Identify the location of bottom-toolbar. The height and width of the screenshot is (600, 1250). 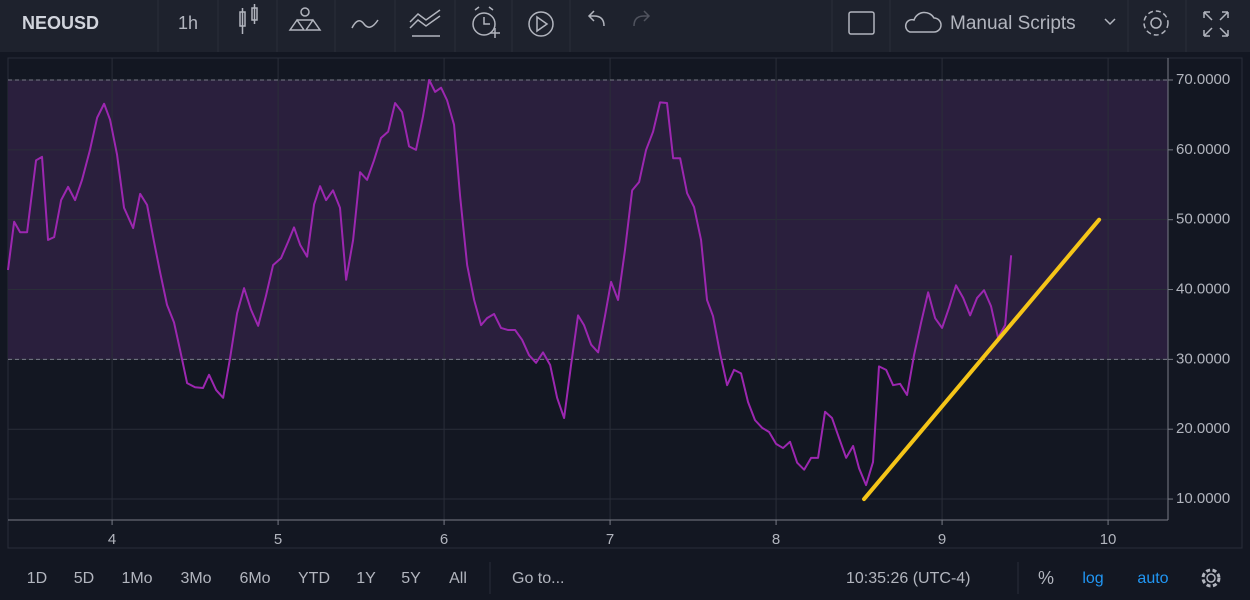
(625, 578).